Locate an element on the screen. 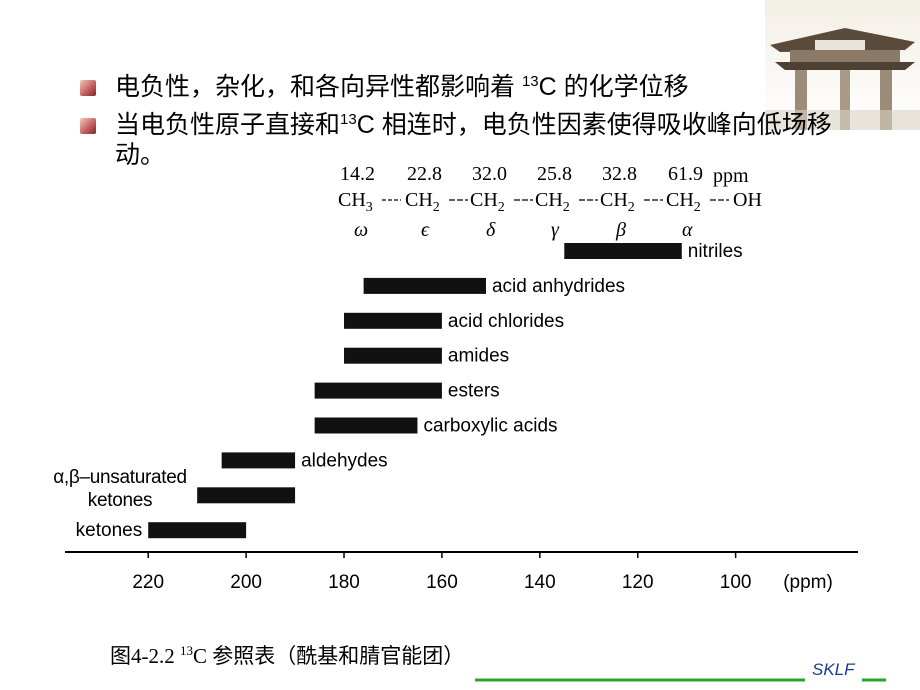 This screenshot has width=920, height=690. position-label: β is located at coordinates (620, 230).